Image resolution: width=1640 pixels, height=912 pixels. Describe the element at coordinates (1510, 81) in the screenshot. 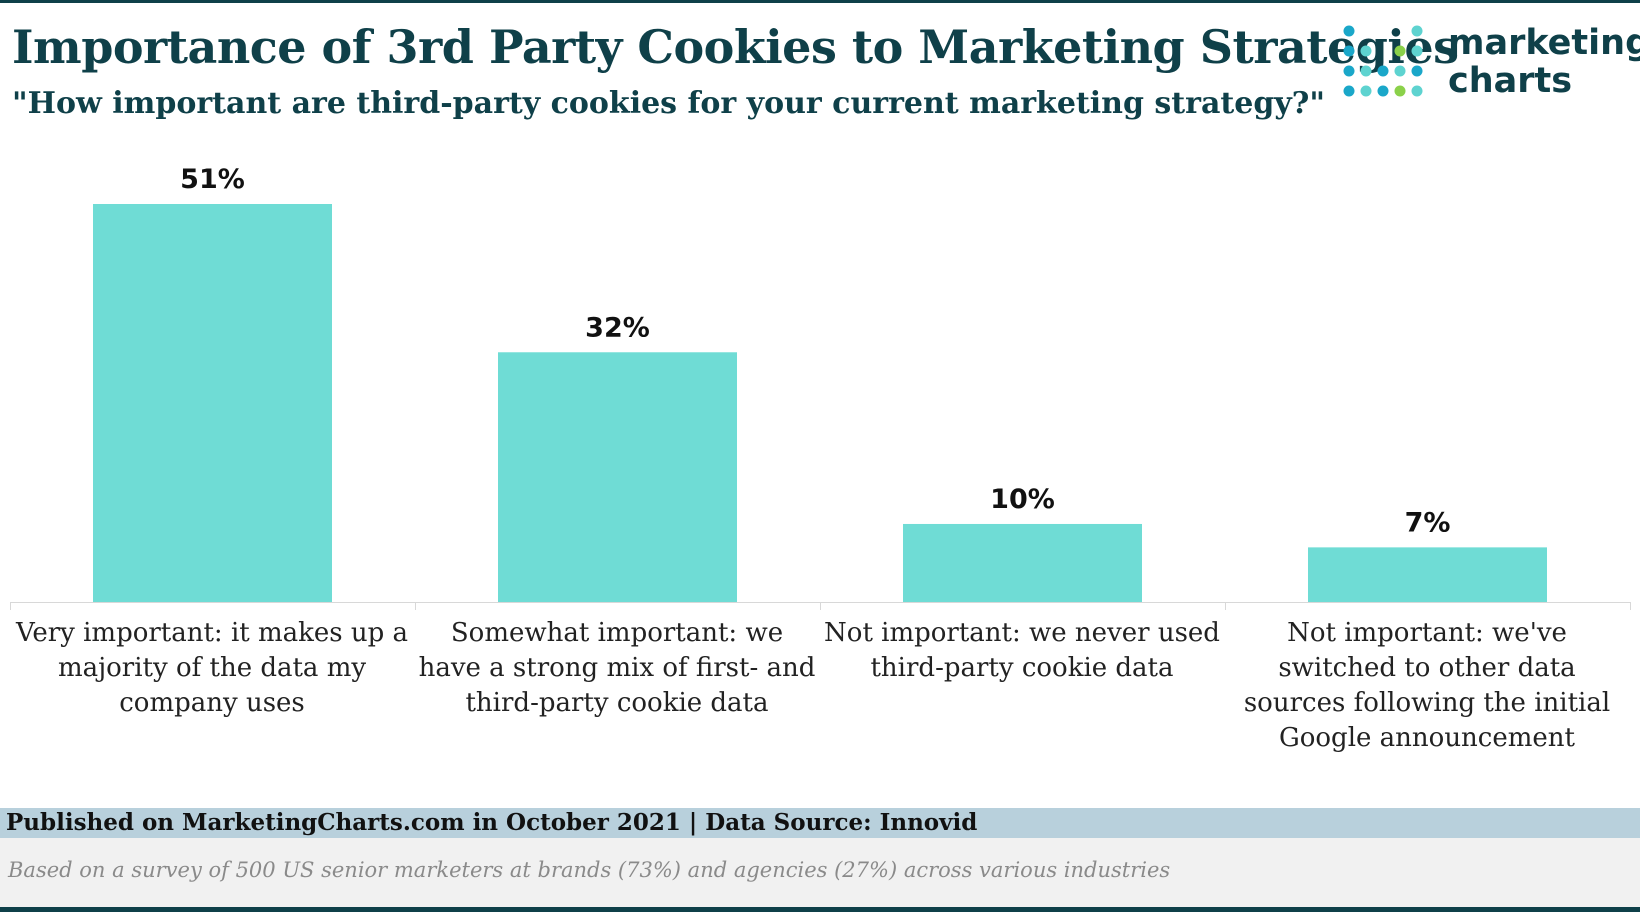

I see `logo-line-2: charts` at that location.